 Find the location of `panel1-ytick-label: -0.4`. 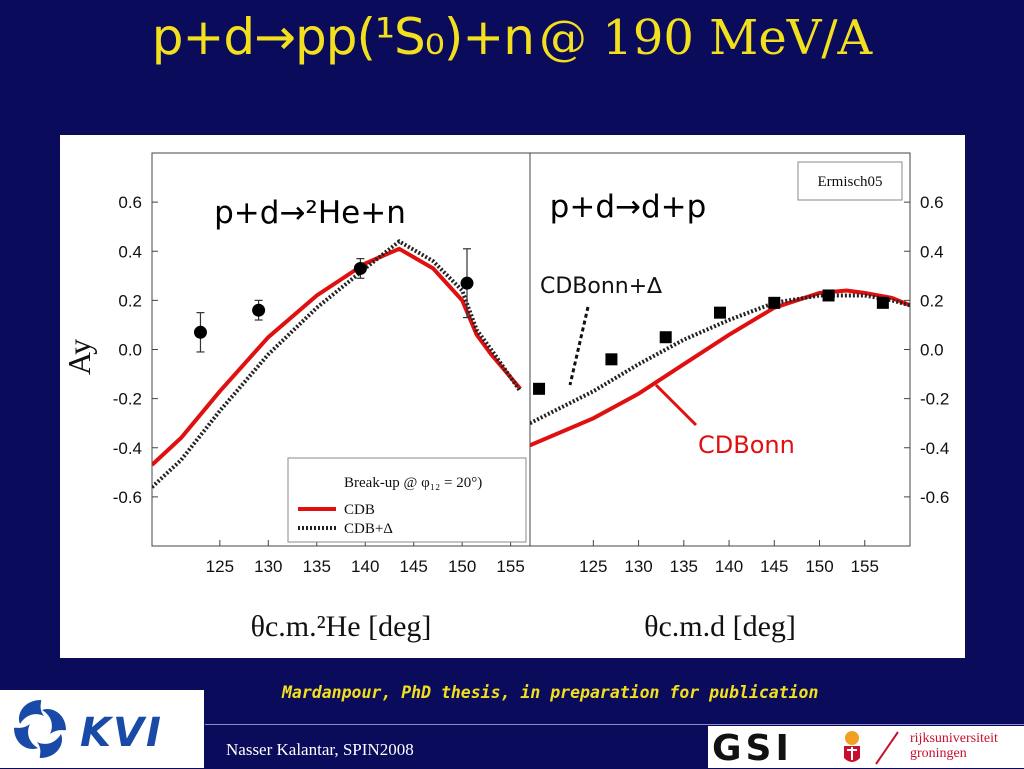

panel1-ytick-label: -0.4 is located at coordinates (127, 448).